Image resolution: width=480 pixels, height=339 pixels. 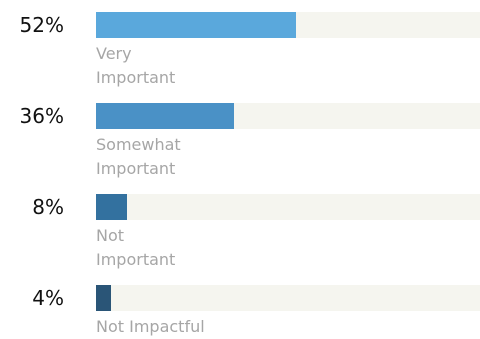 What do you see at coordinates (41, 25) in the screenshot?
I see `value-label: 52%` at bounding box center [41, 25].